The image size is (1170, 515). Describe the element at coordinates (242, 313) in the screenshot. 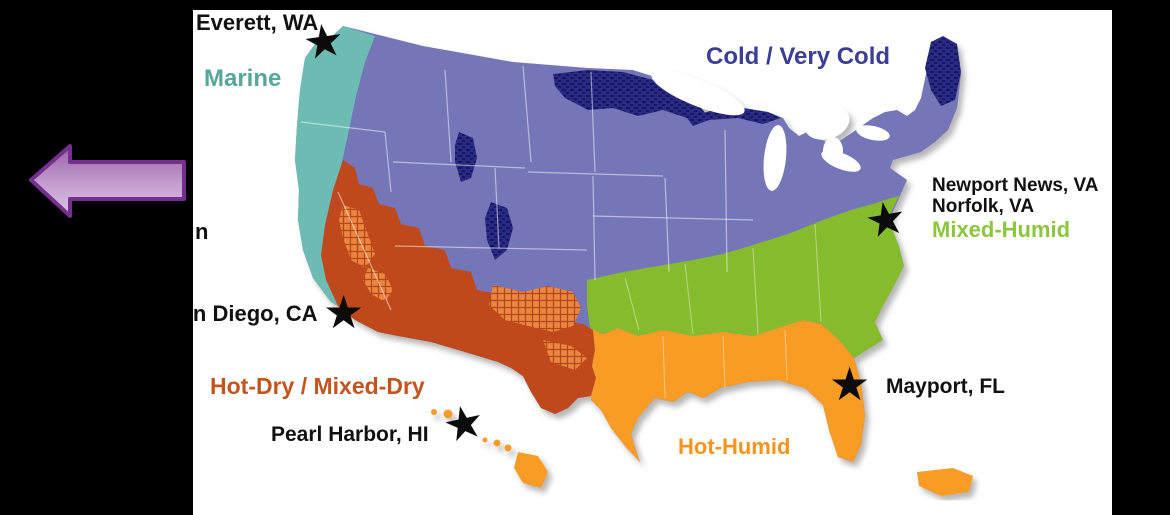

I see `location-label-san-diego: San Diego, CA` at that location.